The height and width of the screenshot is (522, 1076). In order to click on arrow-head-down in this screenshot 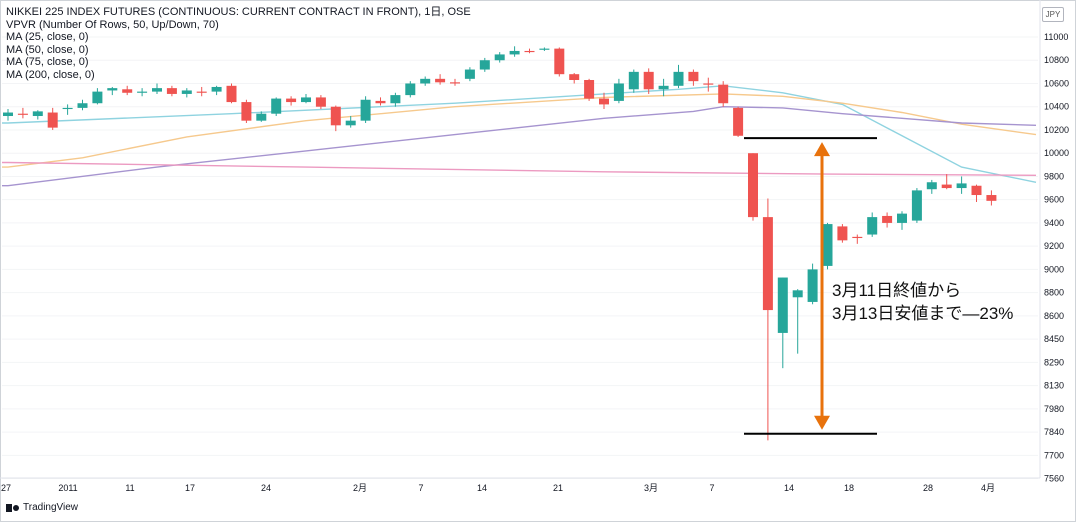, I will do `click(822, 422)`.